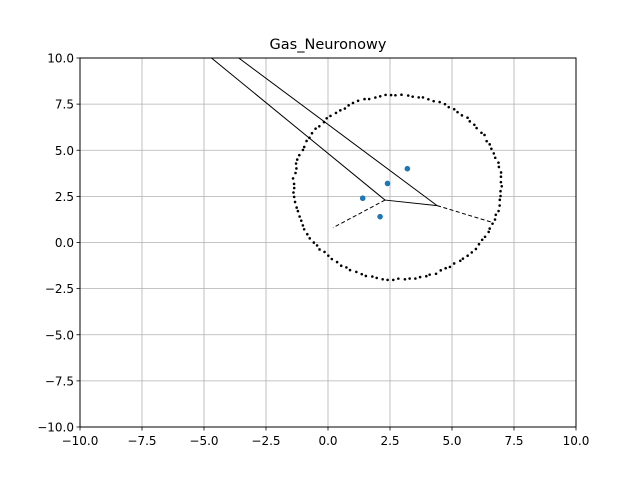 This screenshot has height=480, width=640. I want to click on y-tick-label: 5.0, so click(64, 151).